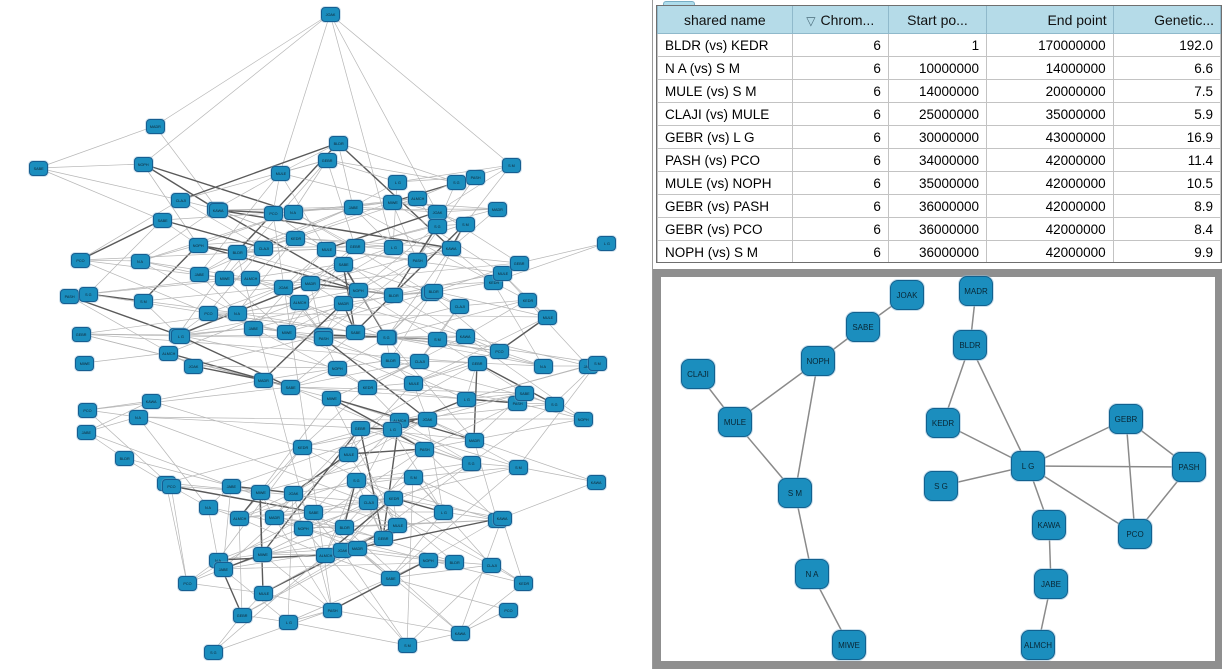 Image resolution: width=1222 pixels, height=669 pixels. Describe the element at coordinates (939, 183) in the screenshot. I see `table-row: MULE (vs) NOPH 6 35000000 42000000 10.5` at that location.